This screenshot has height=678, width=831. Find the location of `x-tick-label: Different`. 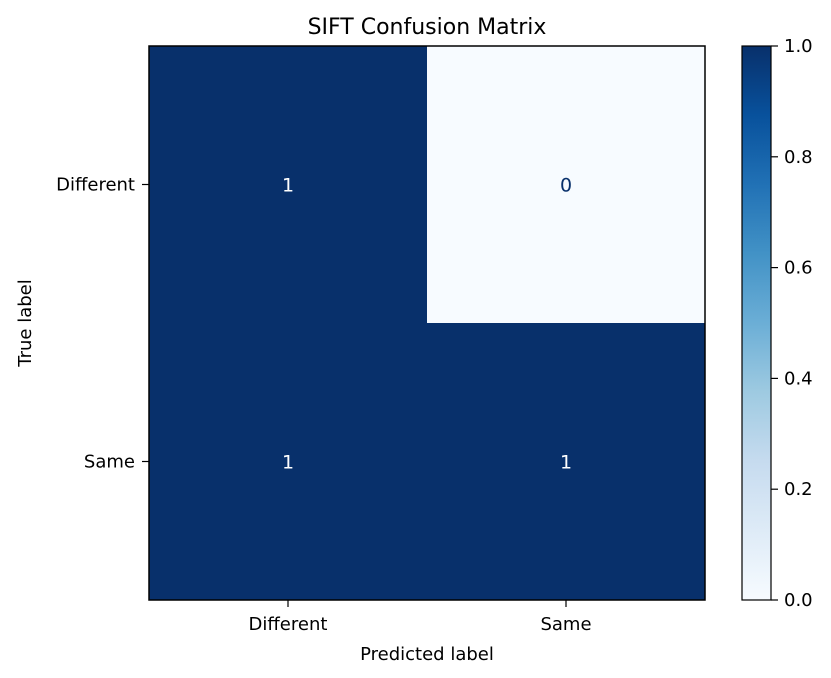

x-tick-label: Different is located at coordinates (288, 624).